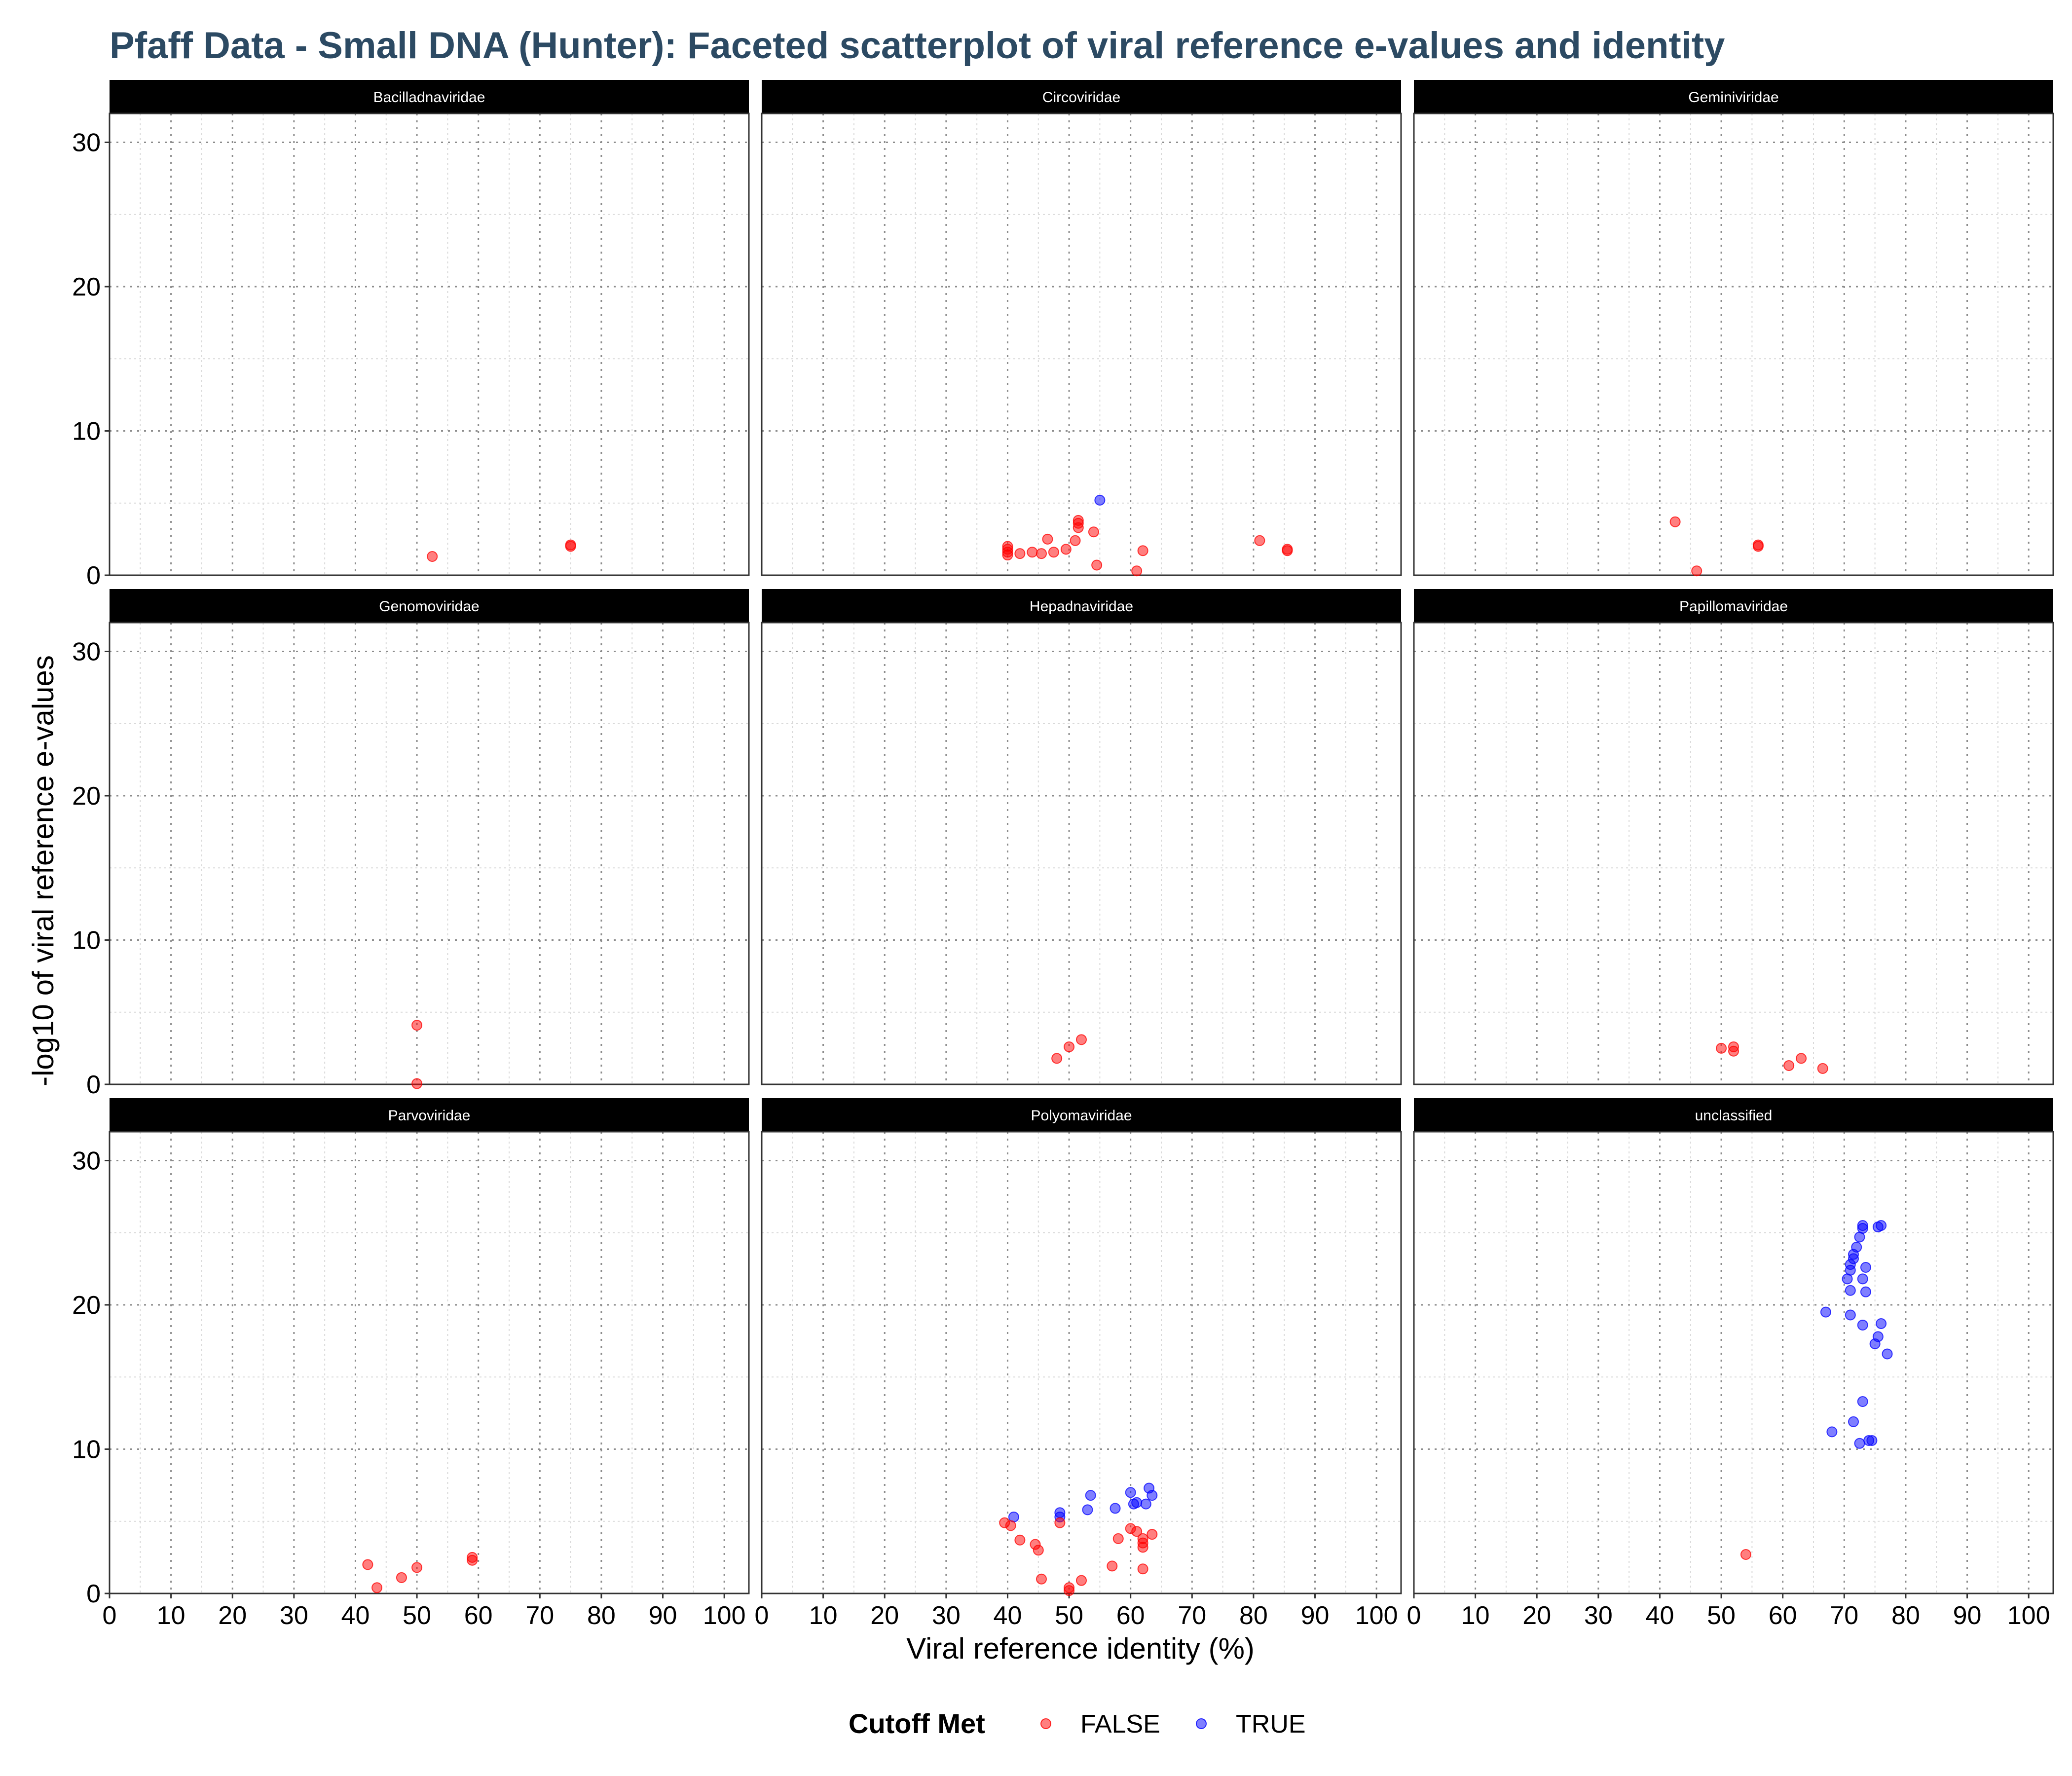  Describe the element at coordinates (1271, 1725) in the screenshot. I see `legend-label-true: TRUE` at that location.